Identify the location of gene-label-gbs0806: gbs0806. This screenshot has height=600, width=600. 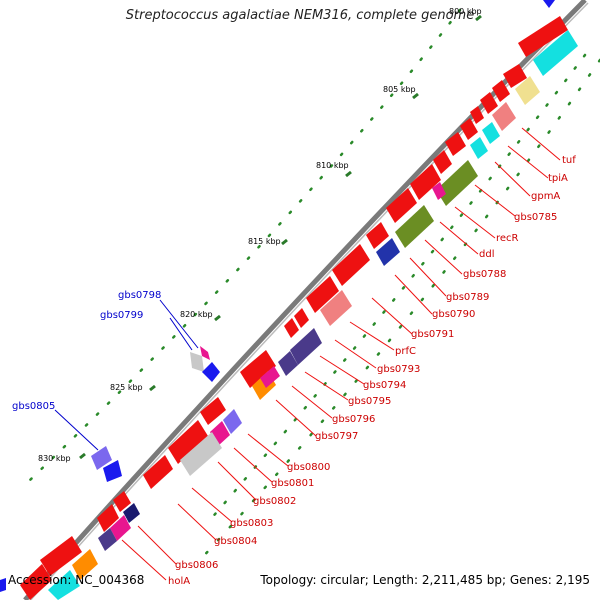
(196, 565).